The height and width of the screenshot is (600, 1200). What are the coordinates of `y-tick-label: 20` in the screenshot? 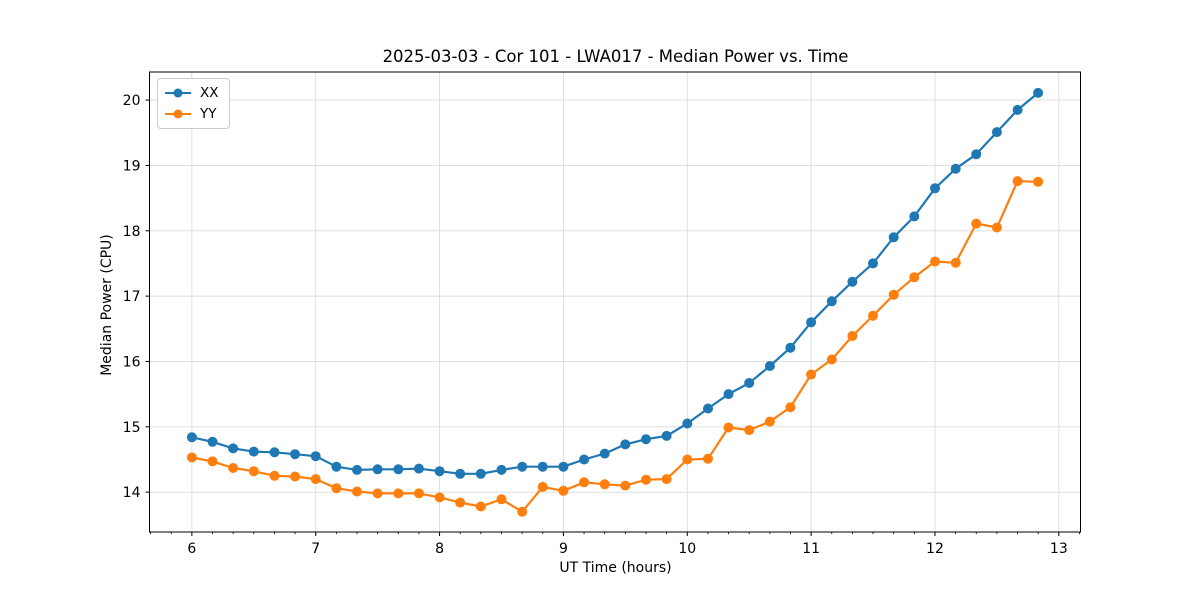 It's located at (132, 101).